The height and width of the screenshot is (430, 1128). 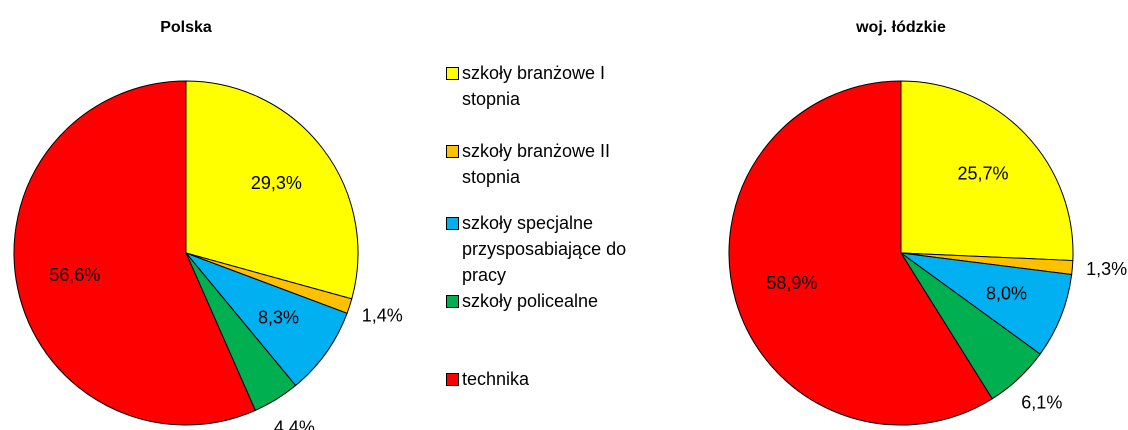 What do you see at coordinates (294, 423) in the screenshot?
I see `data-label: 4.4%` at bounding box center [294, 423].